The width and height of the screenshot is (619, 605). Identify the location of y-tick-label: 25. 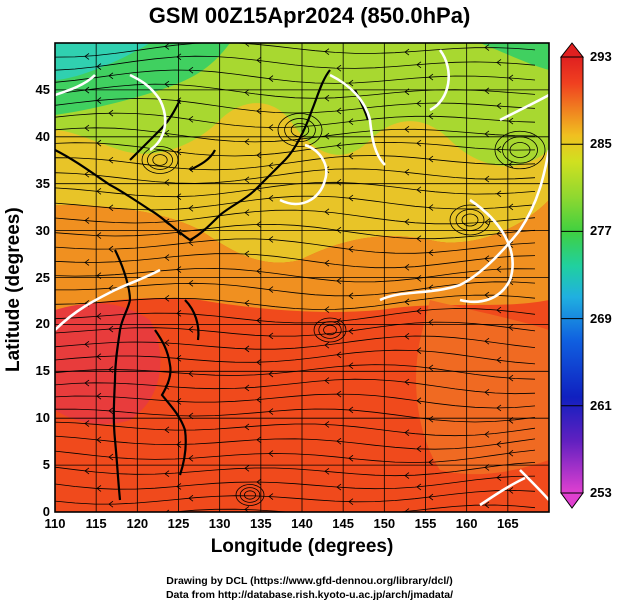
(42, 277).